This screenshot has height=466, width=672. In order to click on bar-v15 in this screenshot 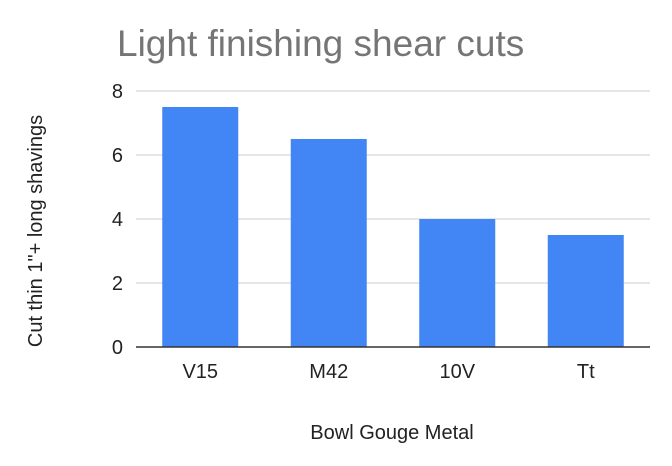, I will do `click(200, 227)`.